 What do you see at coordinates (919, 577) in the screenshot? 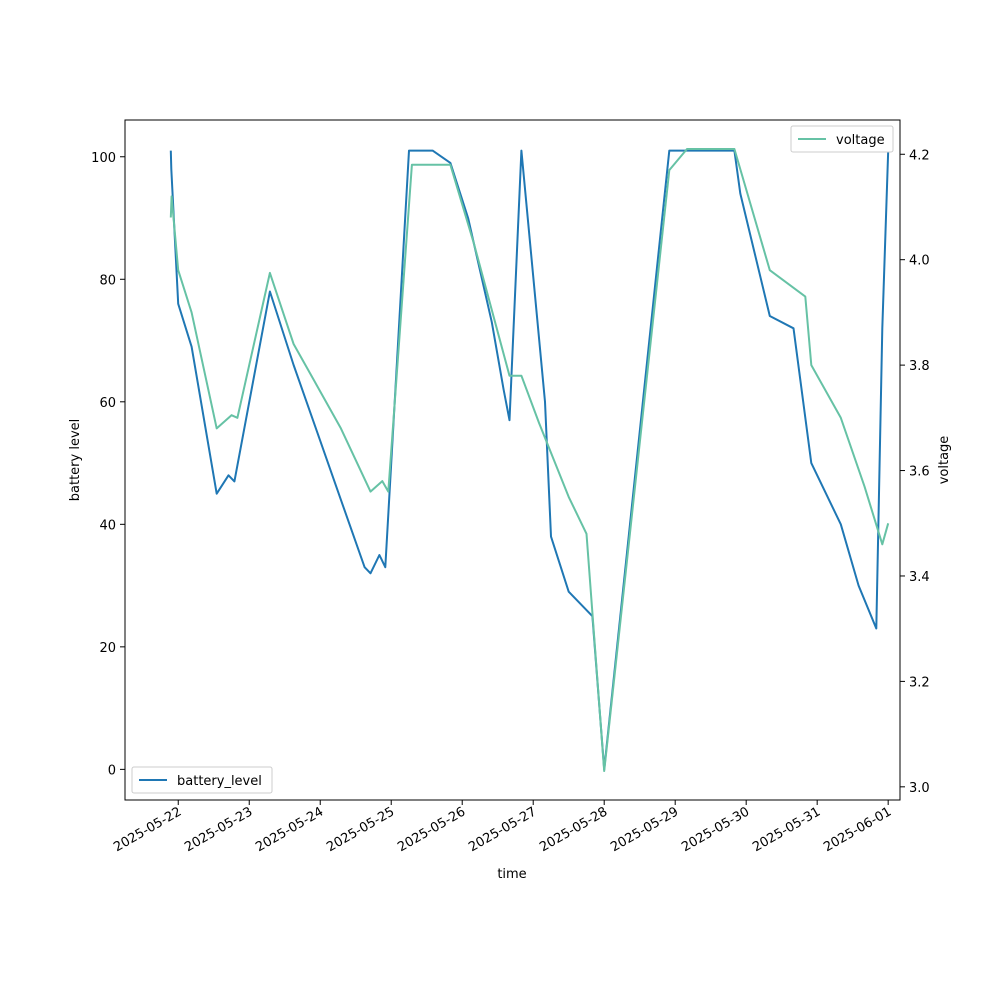
I see `y-right-tick-label: 3.4` at bounding box center [919, 577].